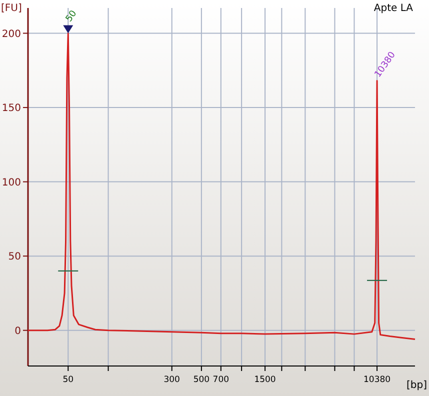 The height and width of the screenshot is (396, 429). I want to click on y-tick-label: 0, so click(17, 331).